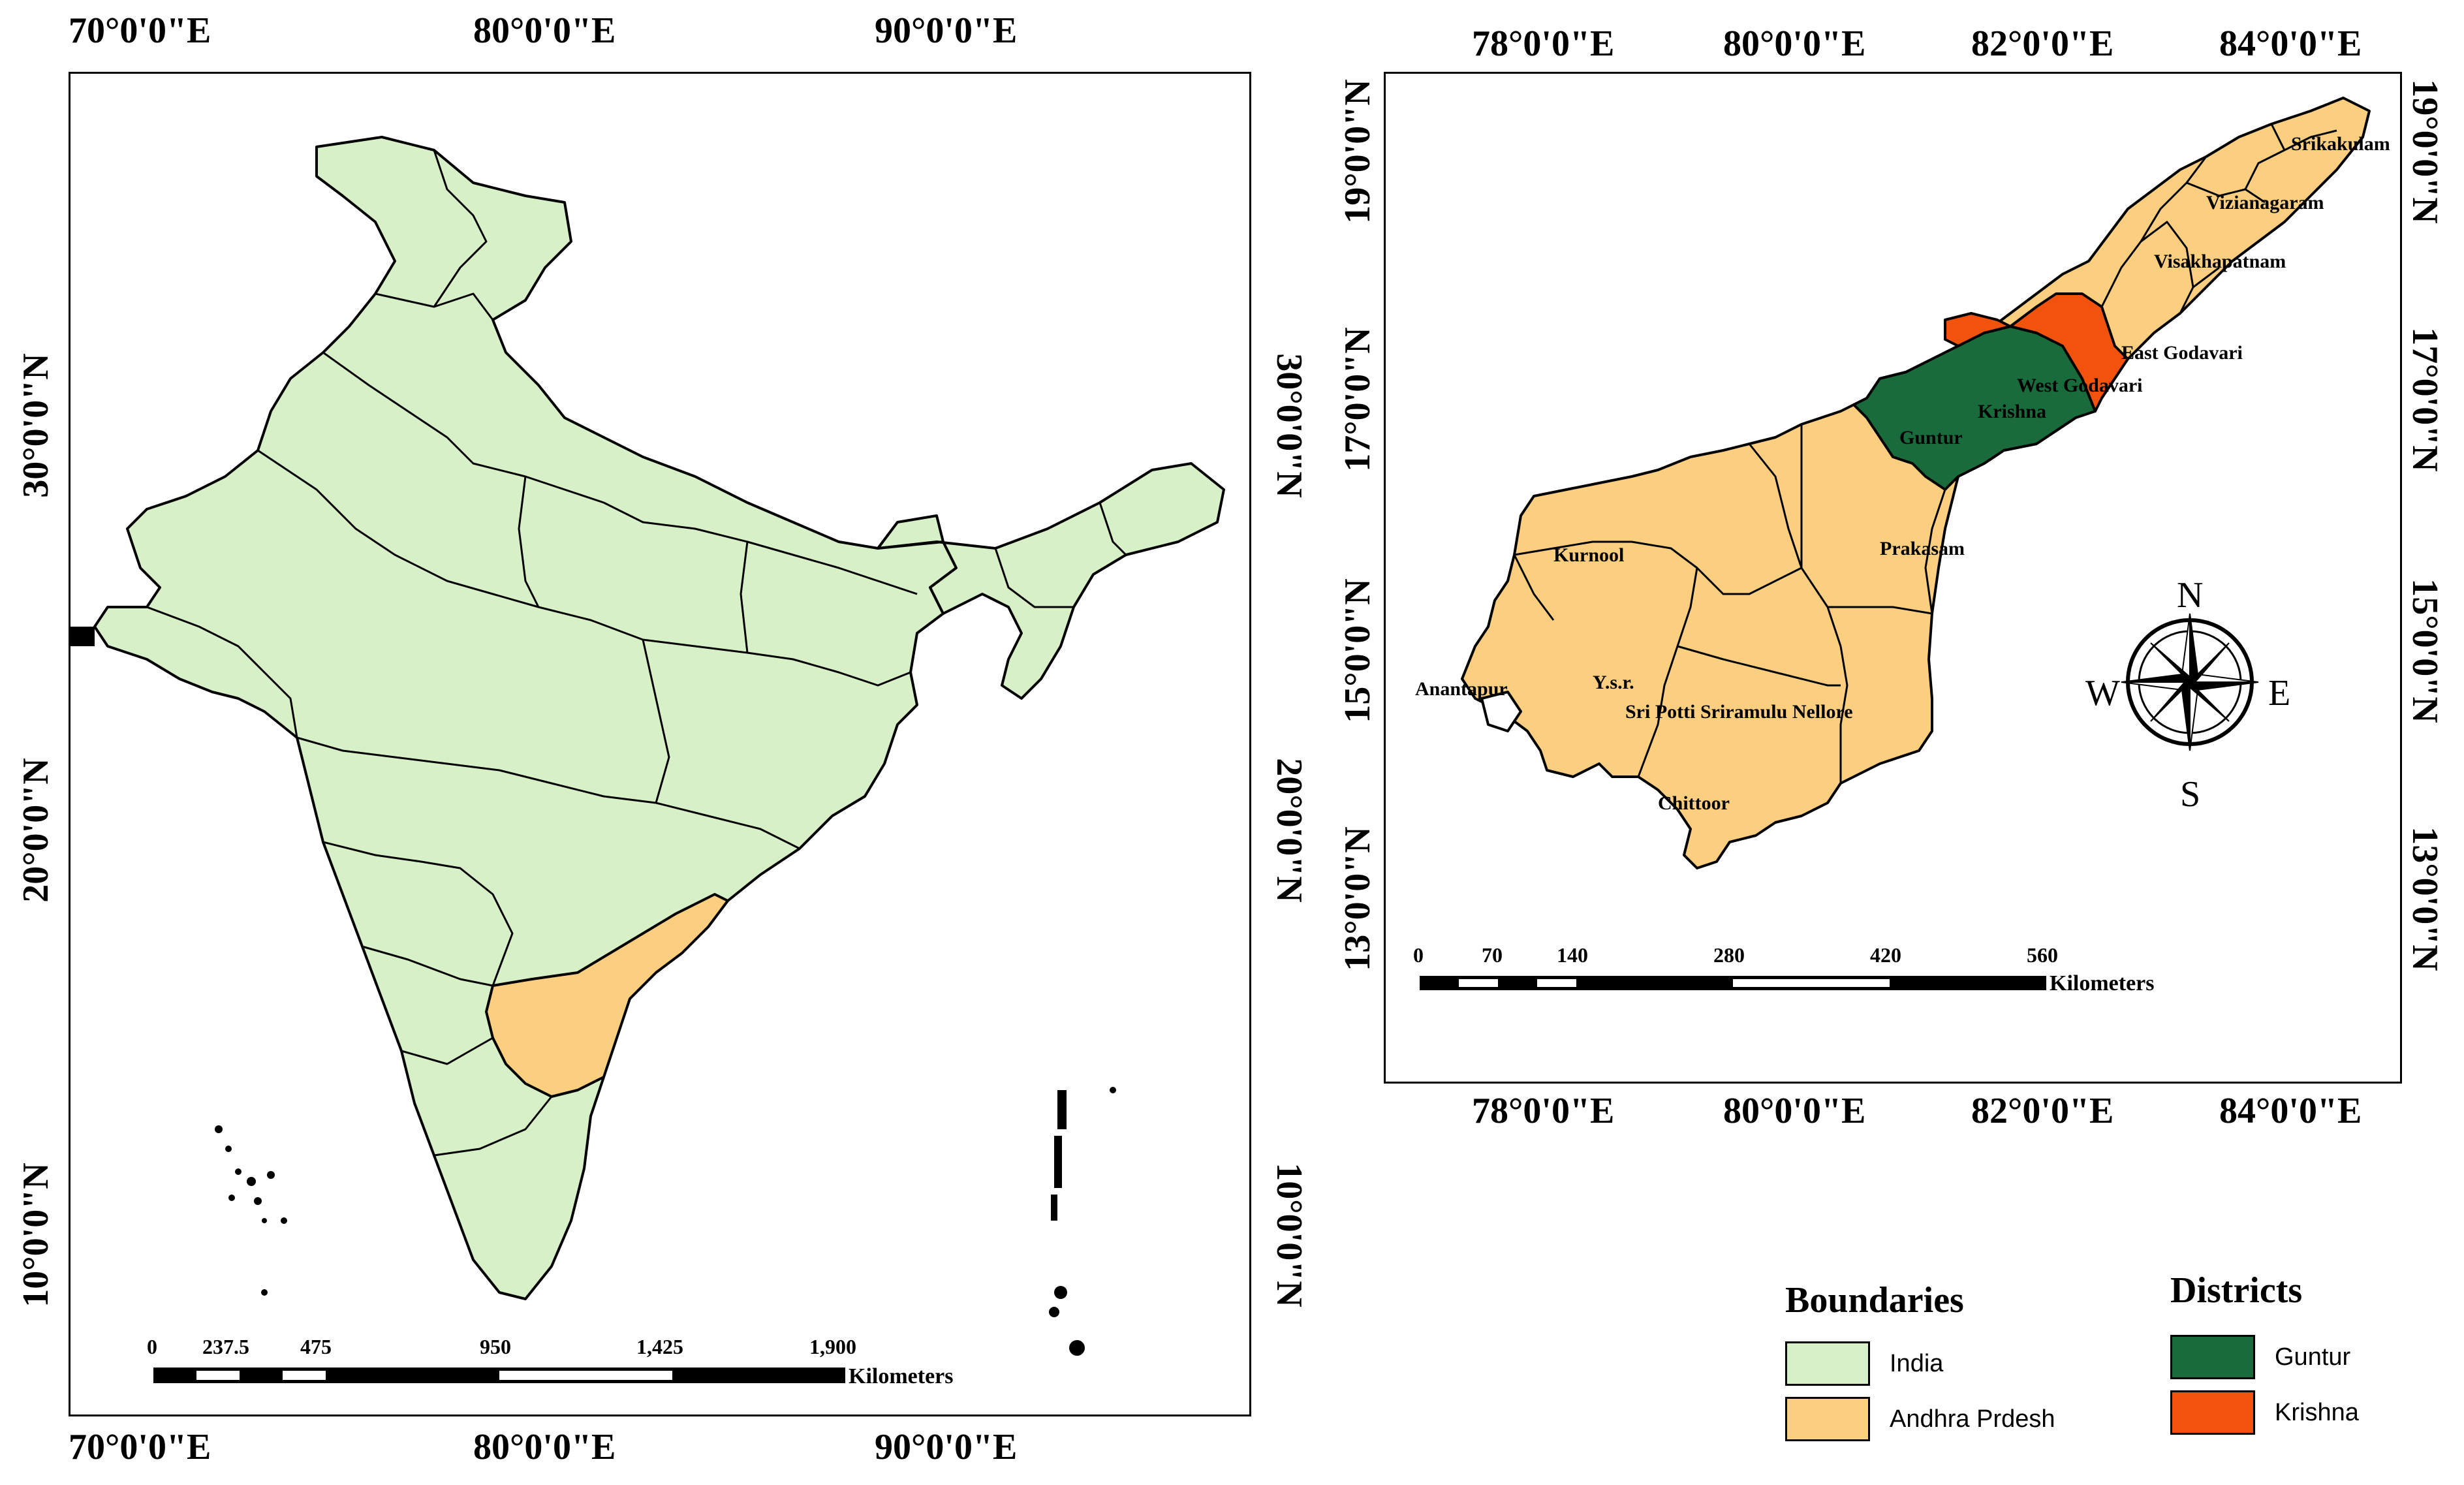 The image size is (2464, 1485). Describe the element at coordinates (2012, 412) in the screenshot. I see `district-label-krishna: Krishna` at that location.